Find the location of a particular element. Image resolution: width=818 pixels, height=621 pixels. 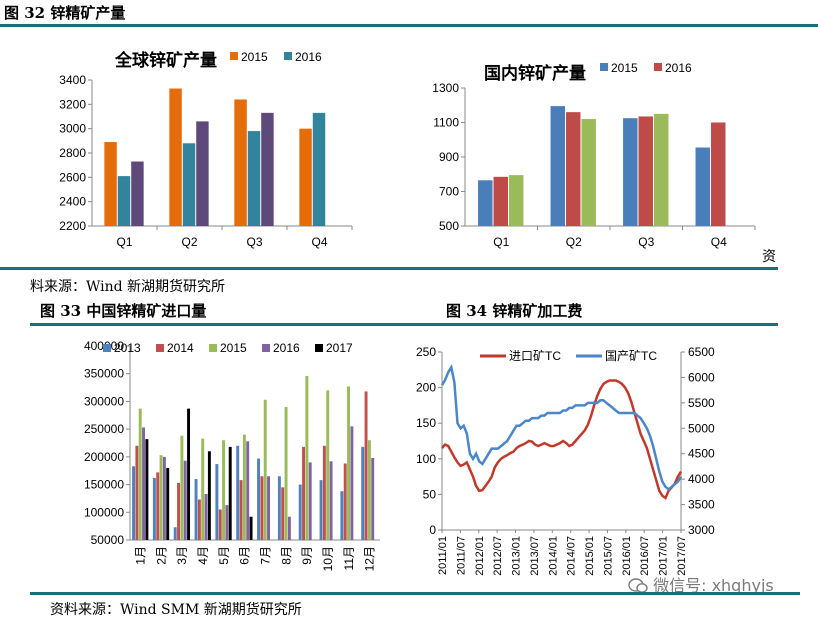

x-tick-label: 2016/07 is located at coordinates (645, 556).